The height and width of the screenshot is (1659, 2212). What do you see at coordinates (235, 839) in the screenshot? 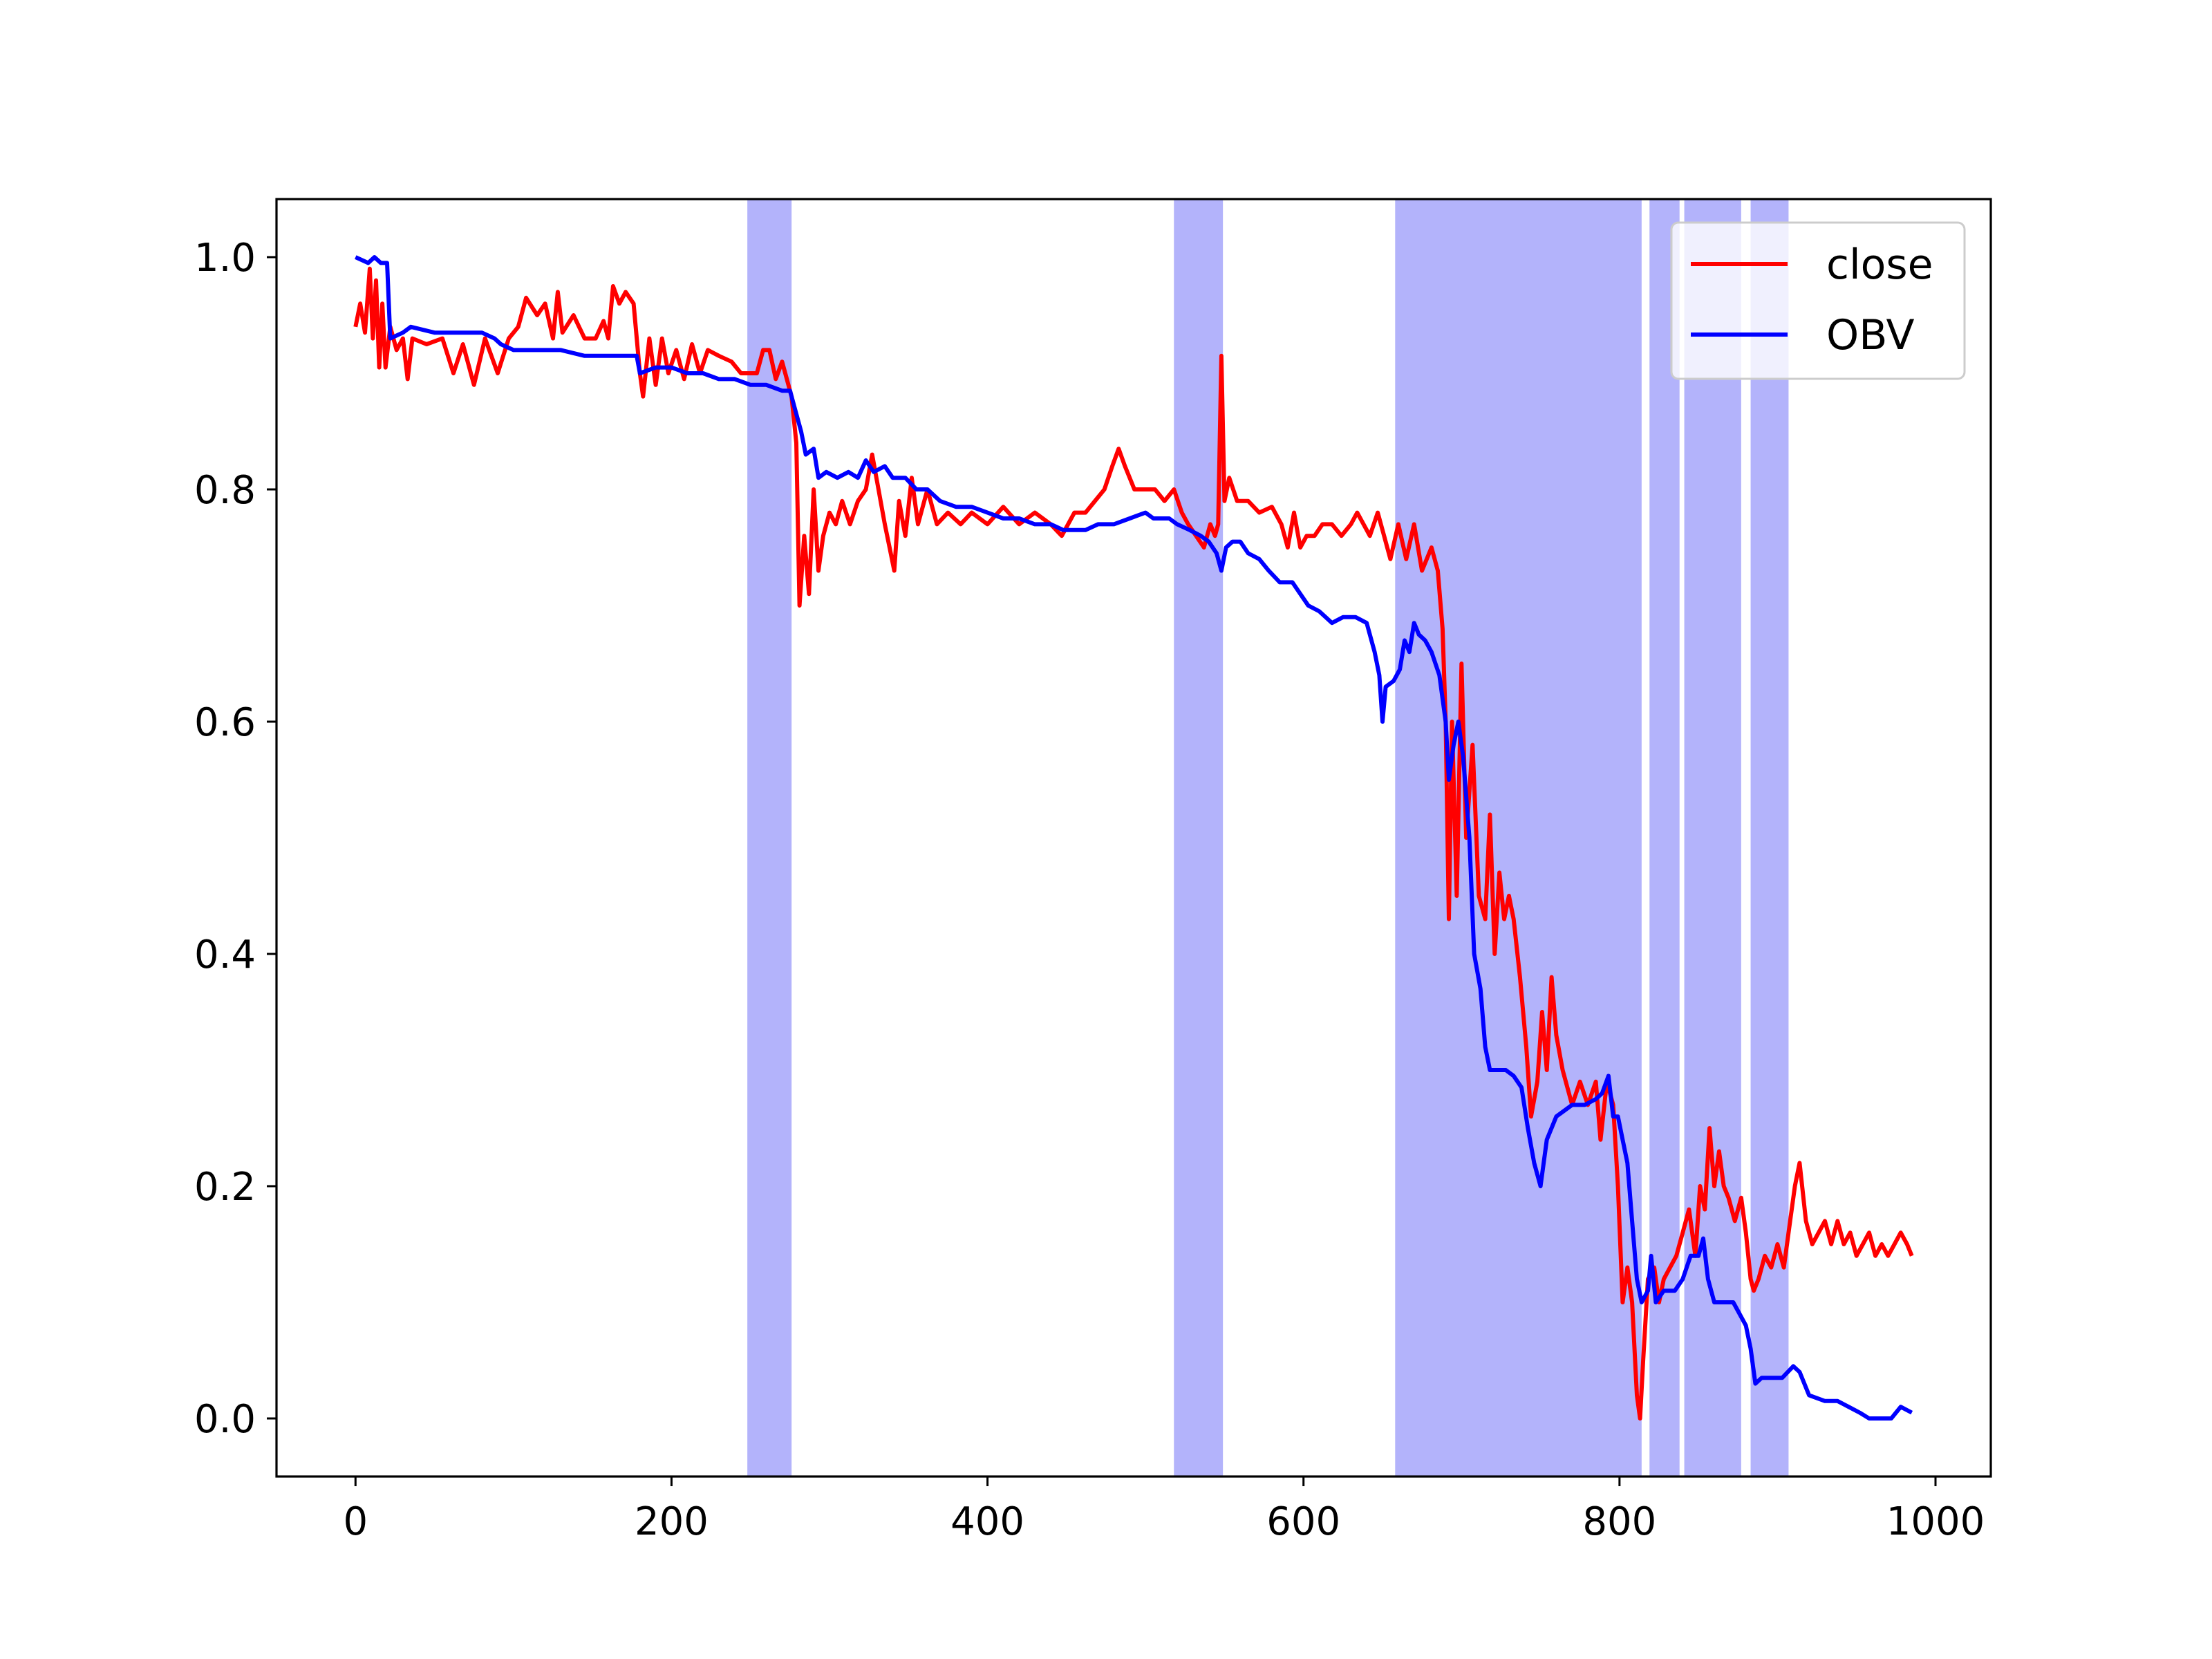
I see `y-axis: 0.0 0.2 0.4 0.6 0.8 1.0` at bounding box center [235, 839].